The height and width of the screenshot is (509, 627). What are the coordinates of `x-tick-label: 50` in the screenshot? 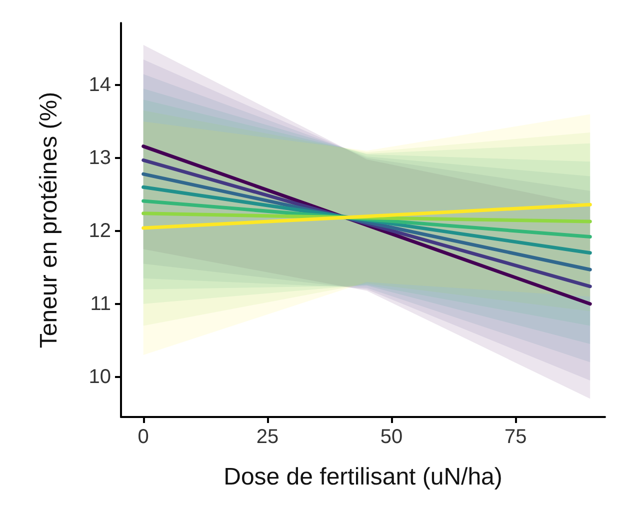 It's located at (391, 437).